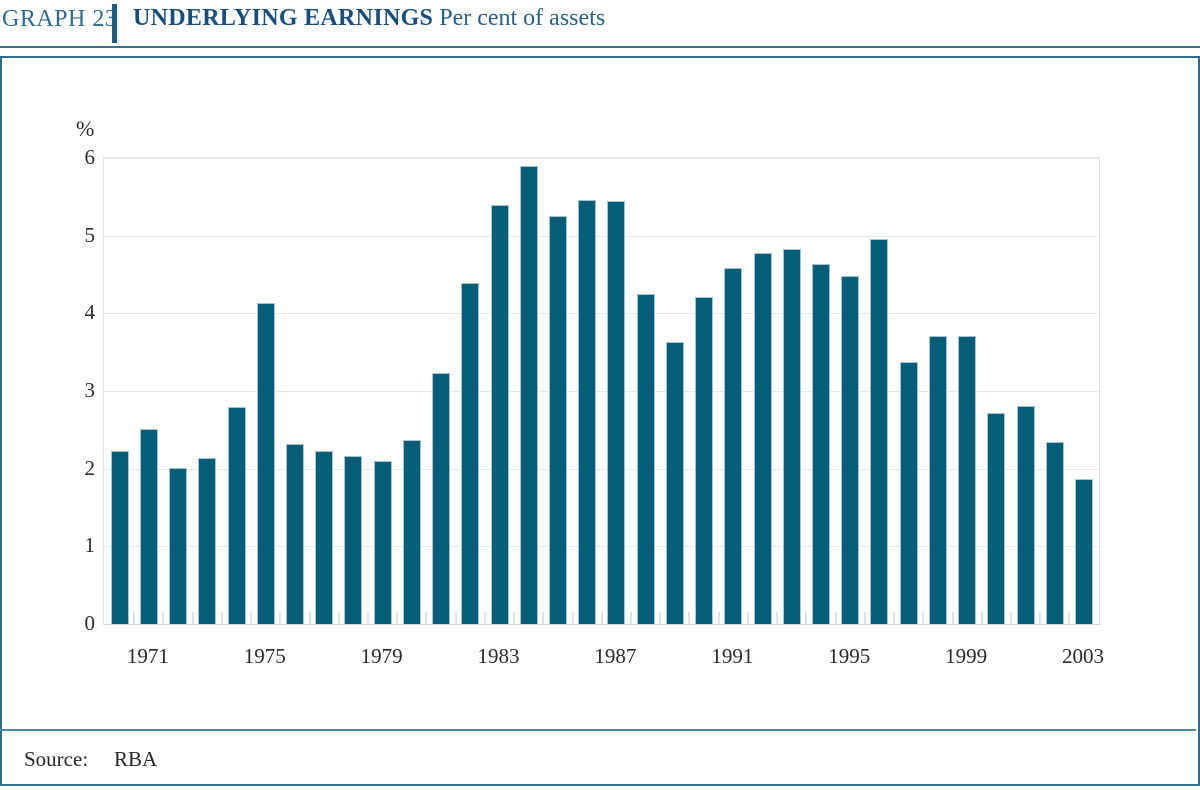 This screenshot has width=1200, height=790. Describe the element at coordinates (967, 479) in the screenshot. I see `bar-1999` at that location.